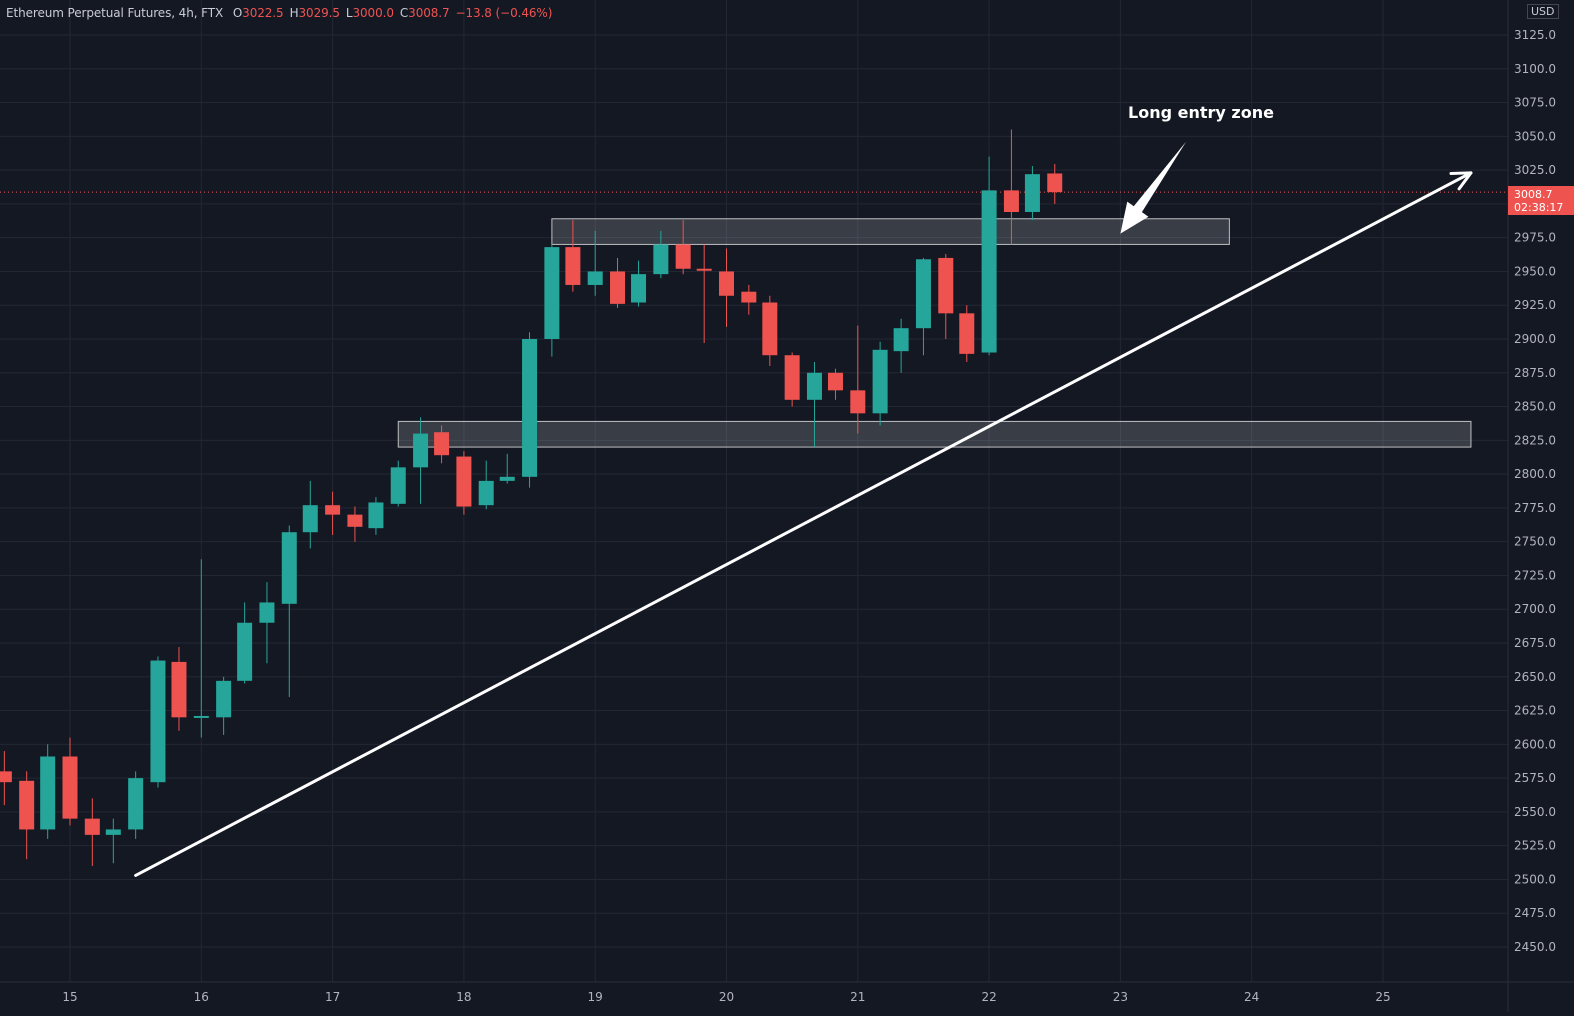 The image size is (1574, 1016). What do you see at coordinates (1535, 305) in the screenshot?
I see `price-tick-label: 2925.0` at bounding box center [1535, 305].